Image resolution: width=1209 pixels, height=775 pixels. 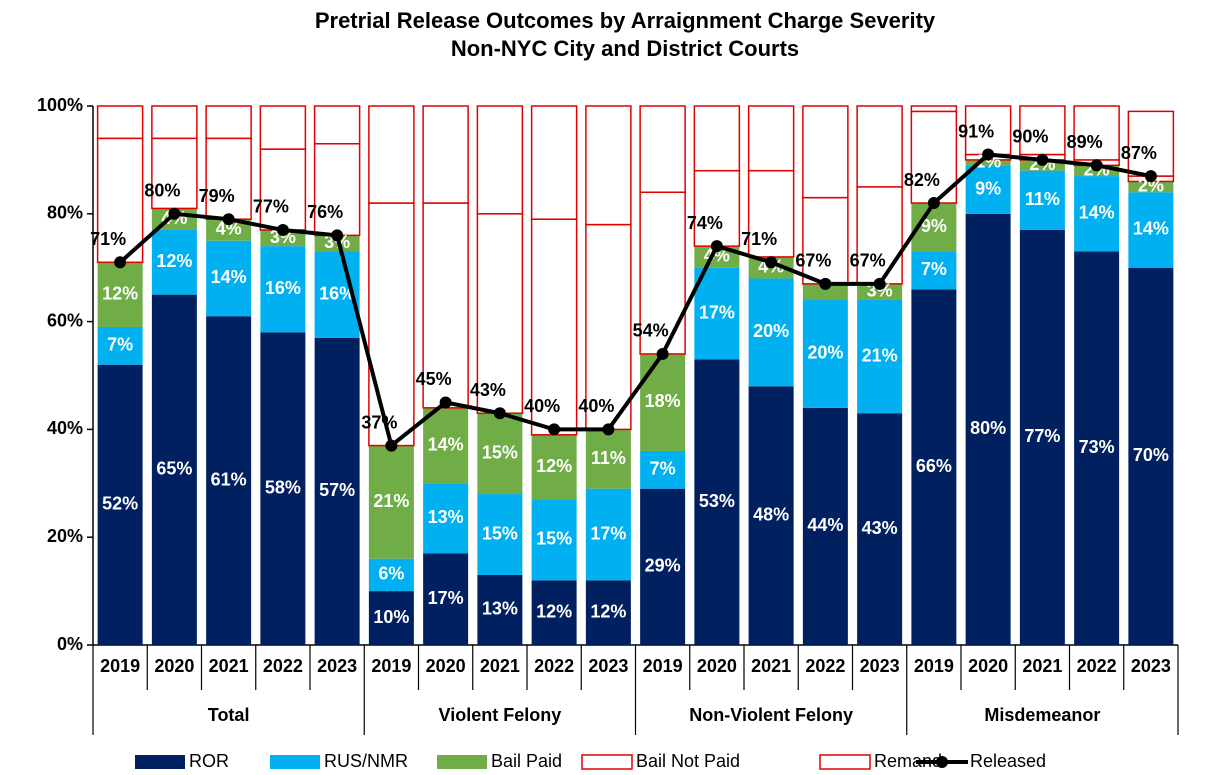 I want to click on data-label: 44%, so click(x=825, y=525).